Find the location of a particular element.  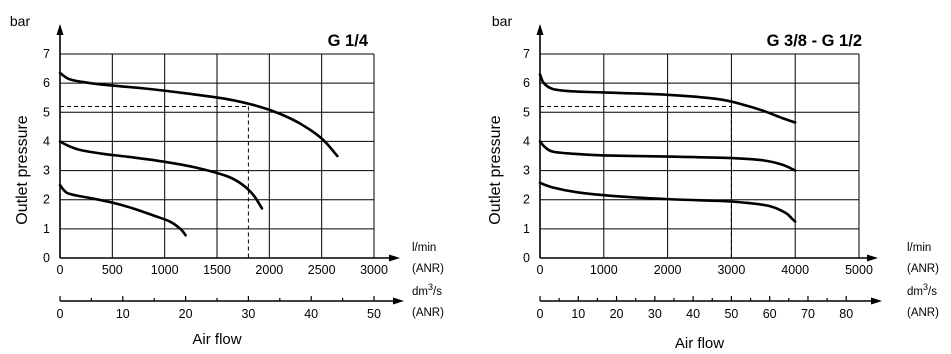

x-tick-label: 500 is located at coordinates (112, 270).